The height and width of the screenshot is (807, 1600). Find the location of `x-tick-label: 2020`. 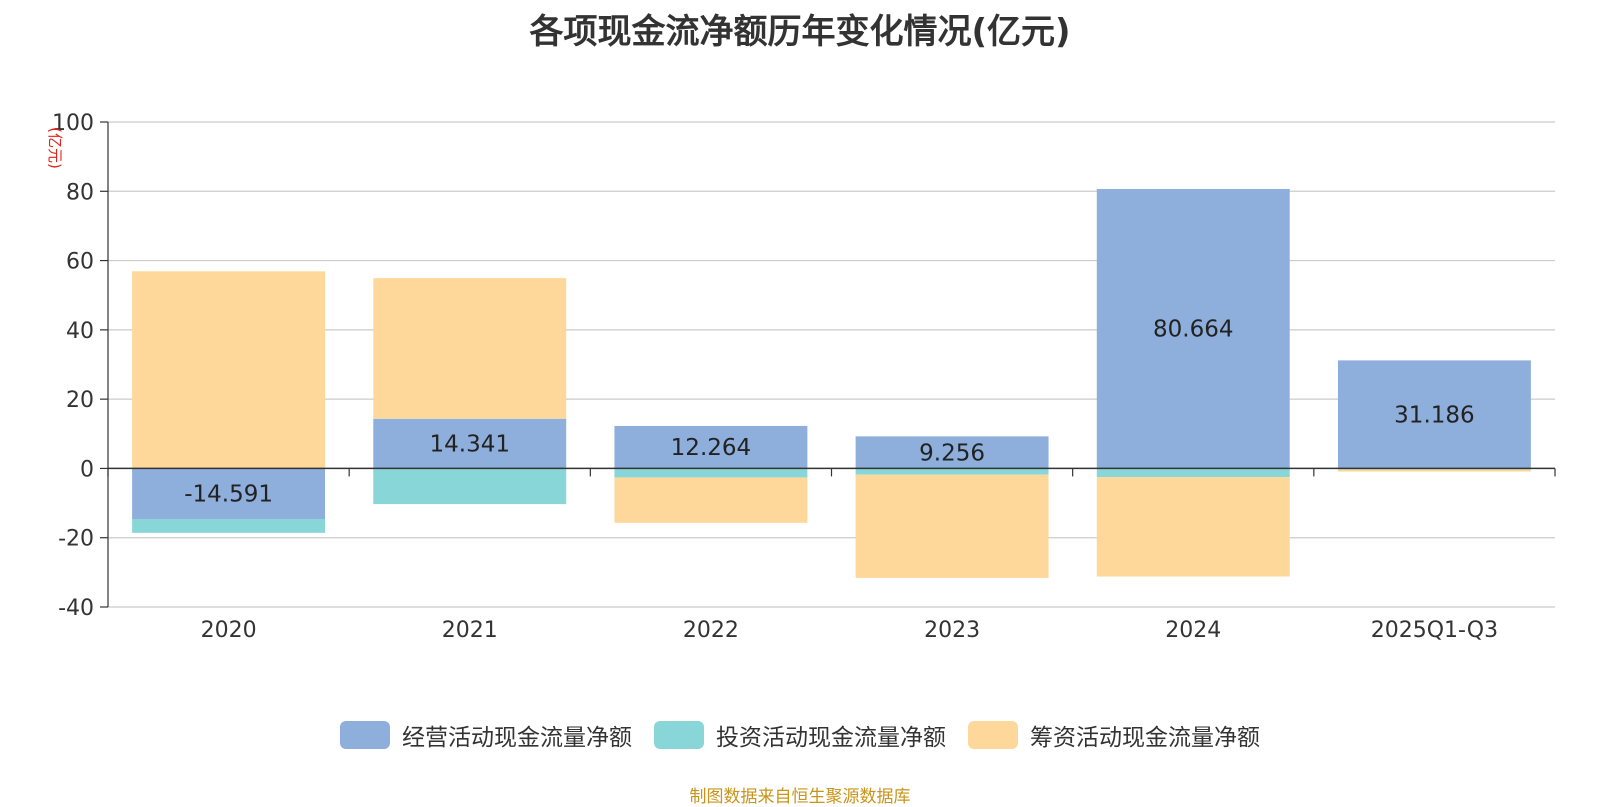

x-tick-label: 2020 is located at coordinates (229, 630).